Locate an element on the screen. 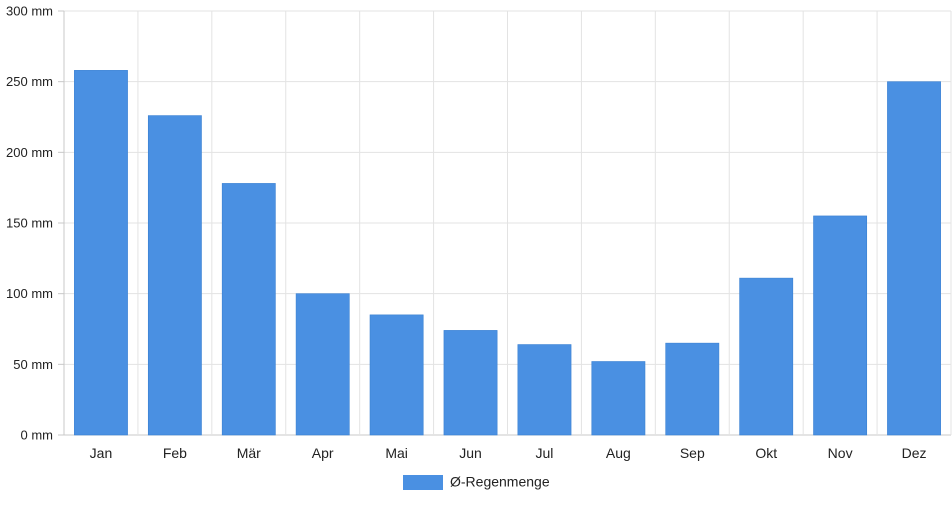 The image size is (952, 505). legend-label: Ø-Regenmenge is located at coordinates (500, 482).